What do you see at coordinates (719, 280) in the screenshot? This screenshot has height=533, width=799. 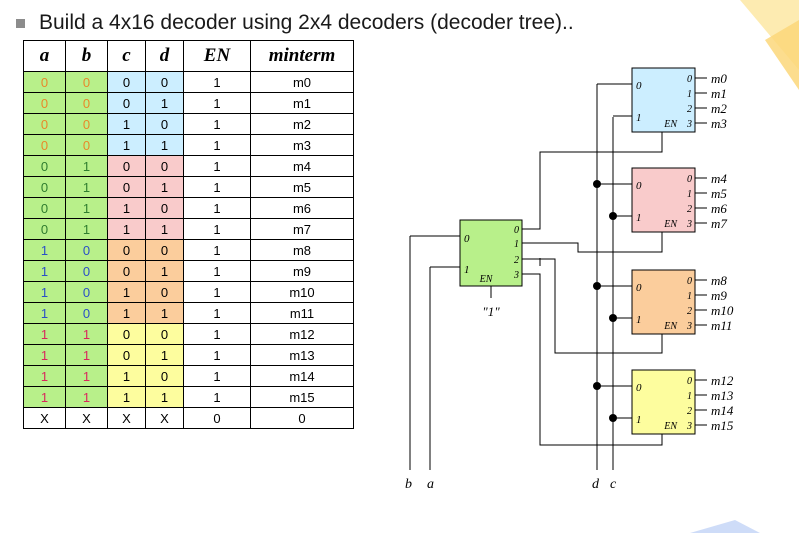 I see `minterm-output-label: m8` at bounding box center [719, 280].